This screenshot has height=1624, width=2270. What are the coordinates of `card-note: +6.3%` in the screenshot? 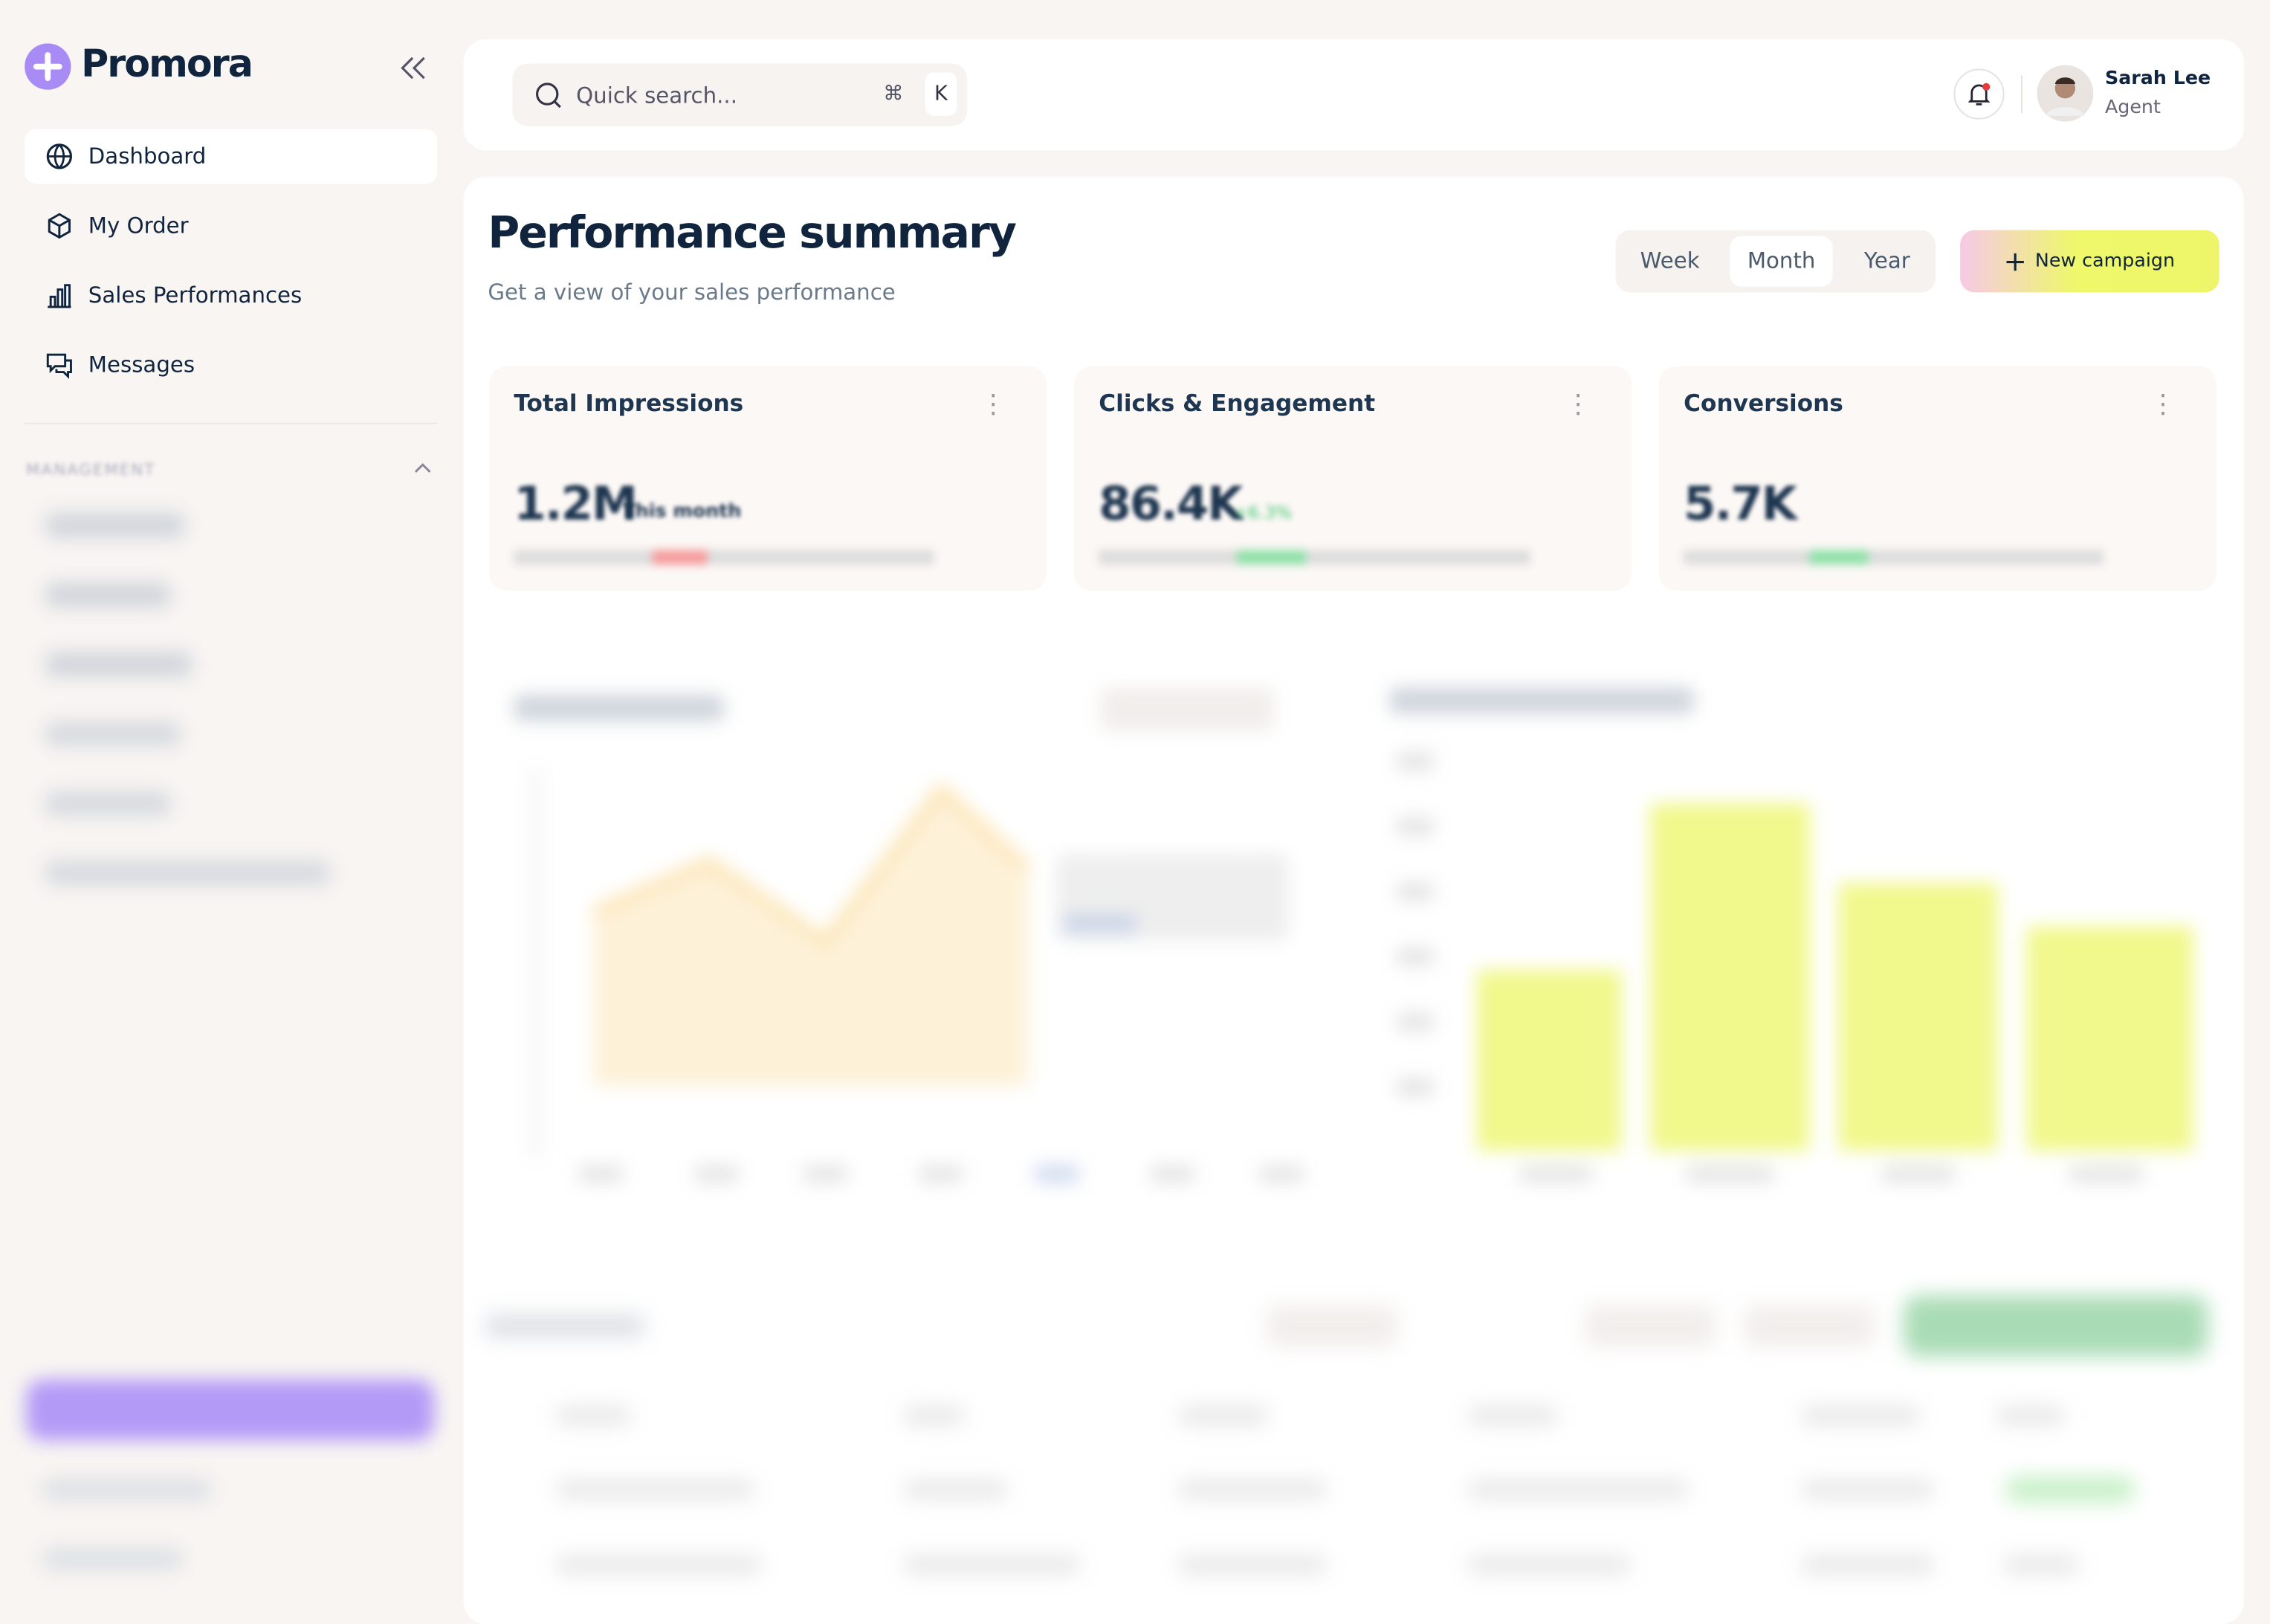 It's located at (1263, 512).